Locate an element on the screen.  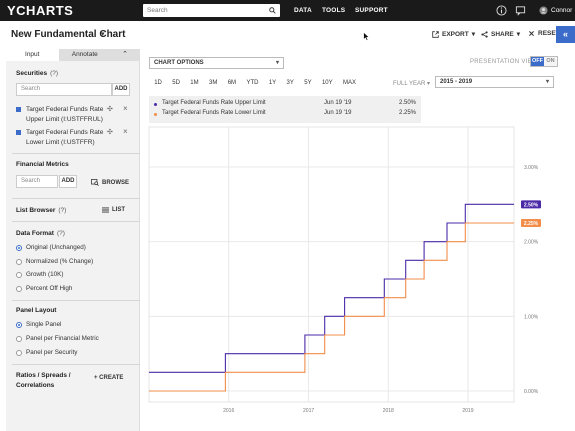
series-end-label: 2.50% is located at coordinates (531, 205).